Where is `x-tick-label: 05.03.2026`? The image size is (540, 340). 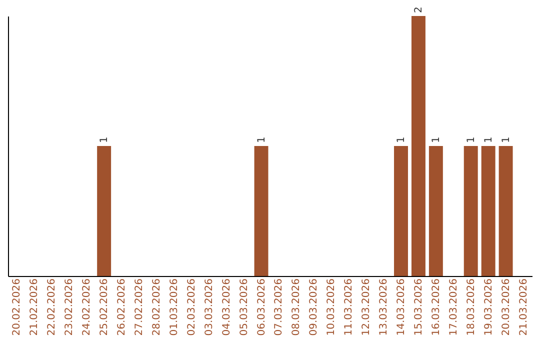 x-tick-label: 05.03.2026 is located at coordinates (244, 307).